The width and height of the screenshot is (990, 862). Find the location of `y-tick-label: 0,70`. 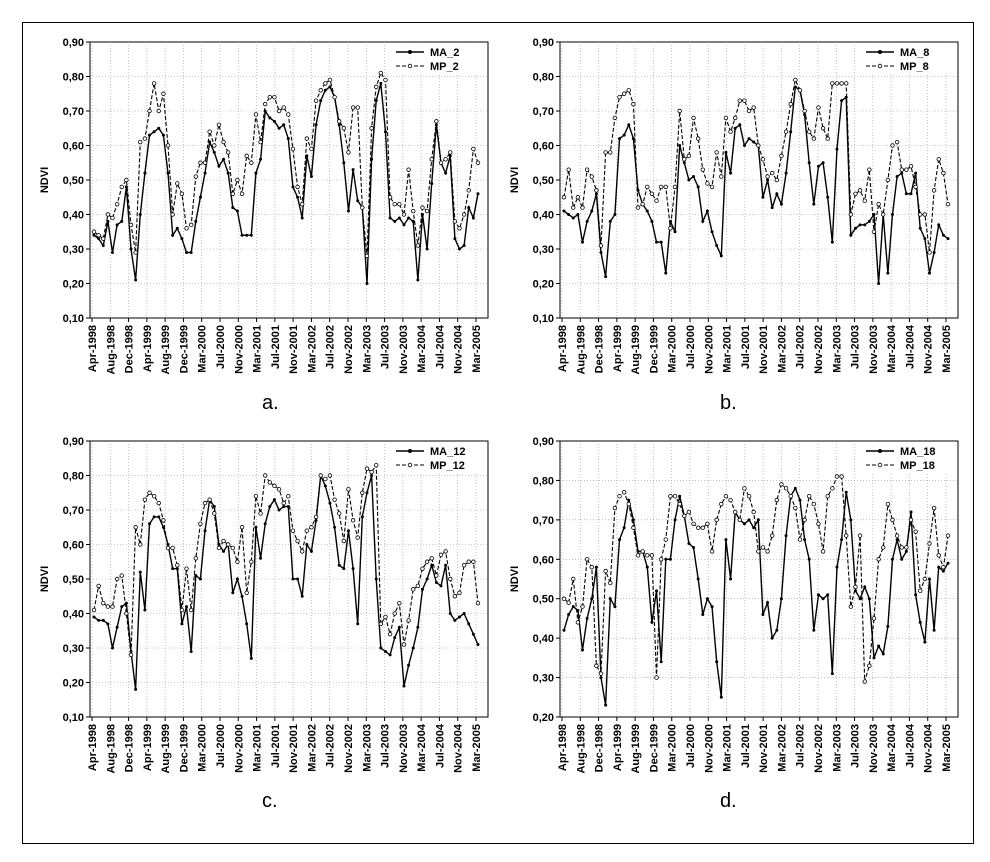

y-tick-label: 0,70 is located at coordinates (543, 112).